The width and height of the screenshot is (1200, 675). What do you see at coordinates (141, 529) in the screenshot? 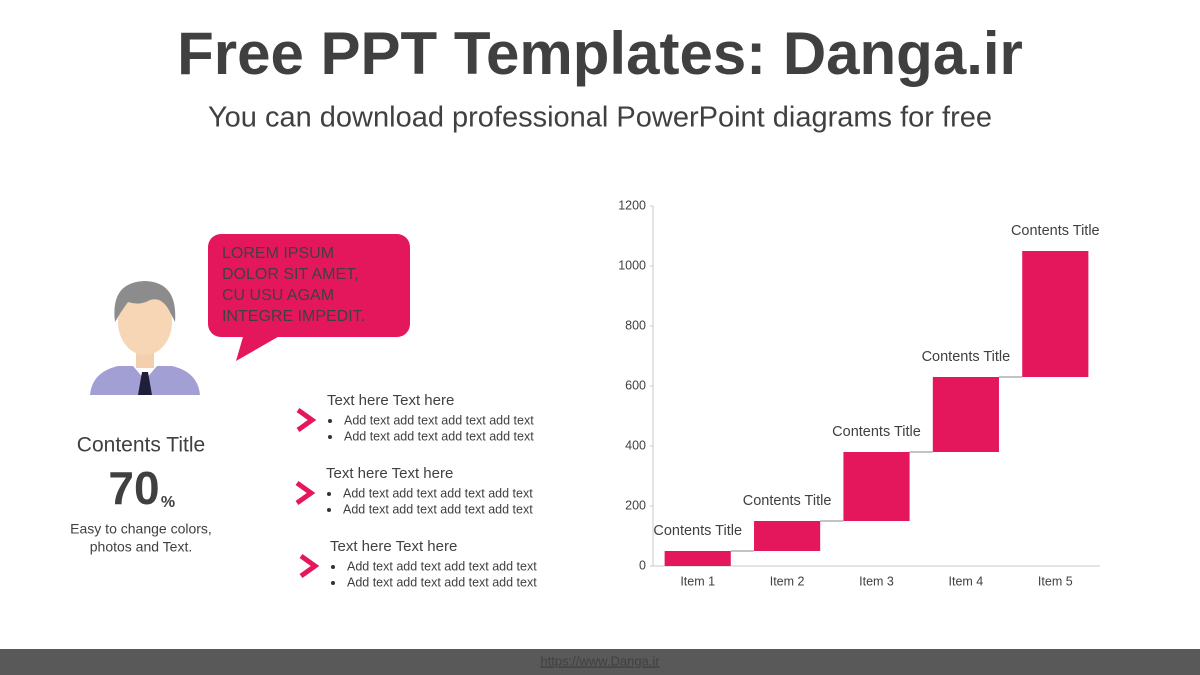
I see `profile-description: Easy to change colors,` at bounding box center [141, 529].